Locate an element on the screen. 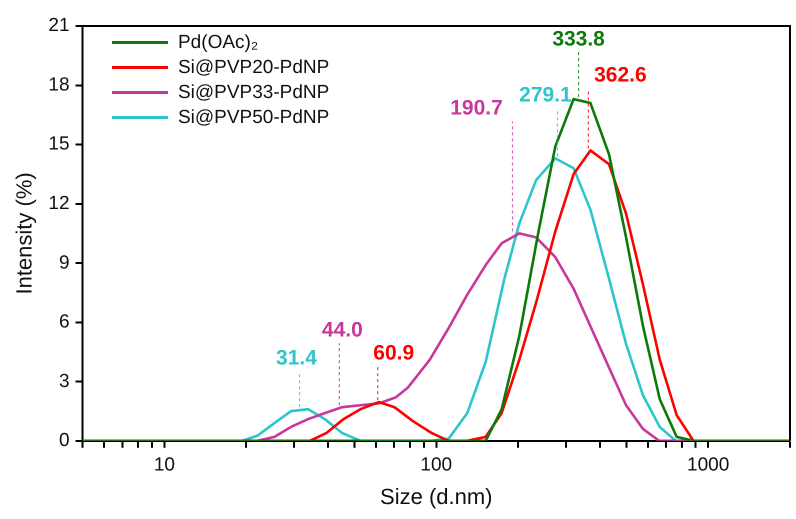 The height and width of the screenshot is (519, 796). x-axis-title: Size (d.nm) is located at coordinates (436, 496).